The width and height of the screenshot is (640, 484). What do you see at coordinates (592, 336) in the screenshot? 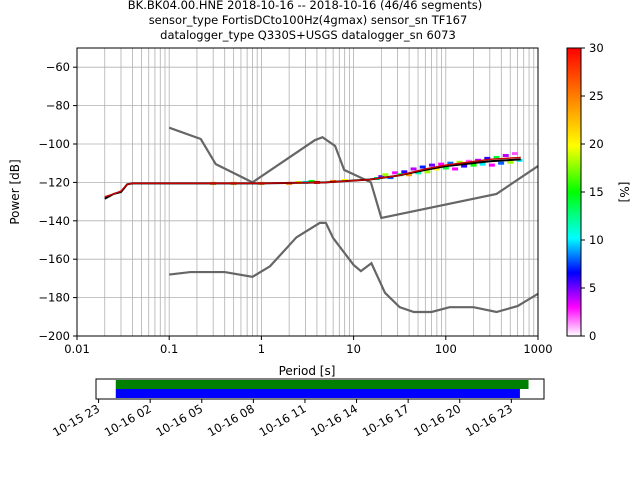
I see `colorbar-tick-label: 0` at bounding box center [592, 336].